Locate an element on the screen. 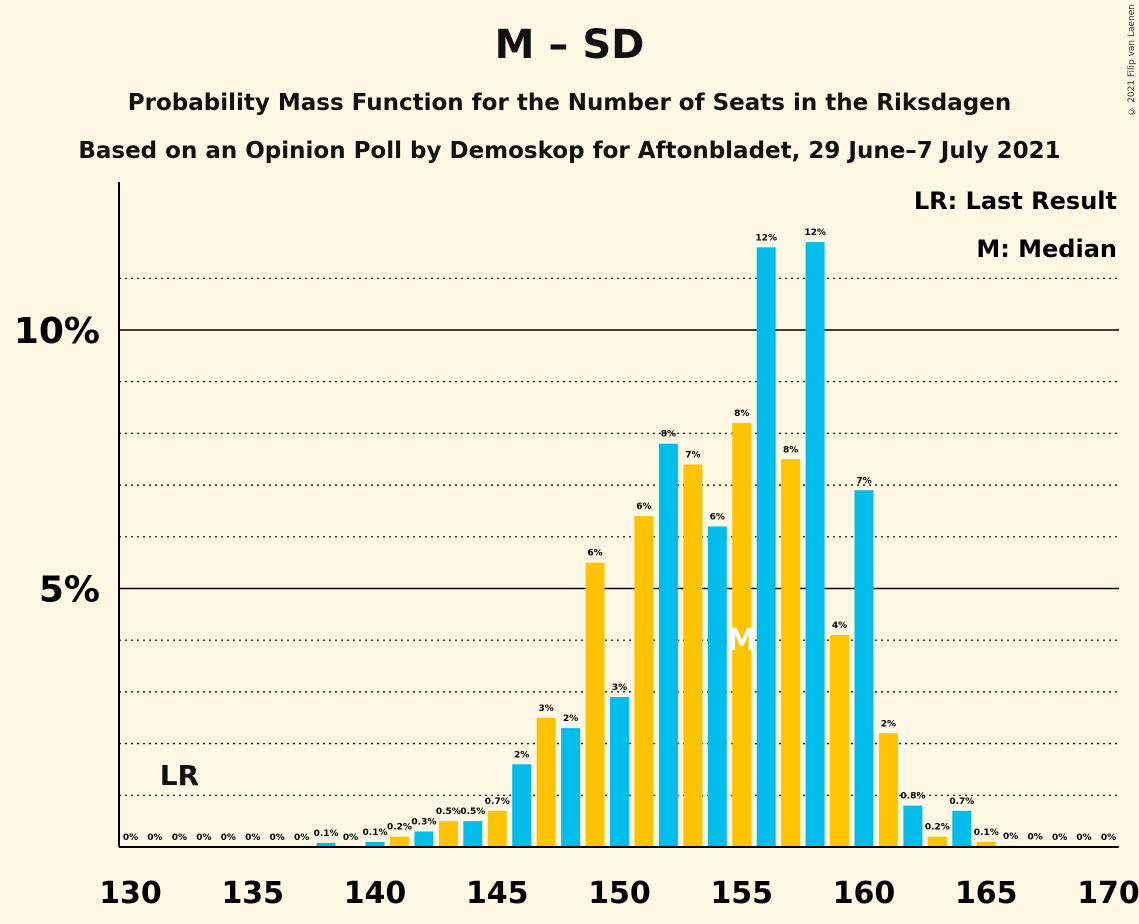 The width and height of the screenshot is (1139, 924). bar-label-seat-159: 4% is located at coordinates (839, 626).